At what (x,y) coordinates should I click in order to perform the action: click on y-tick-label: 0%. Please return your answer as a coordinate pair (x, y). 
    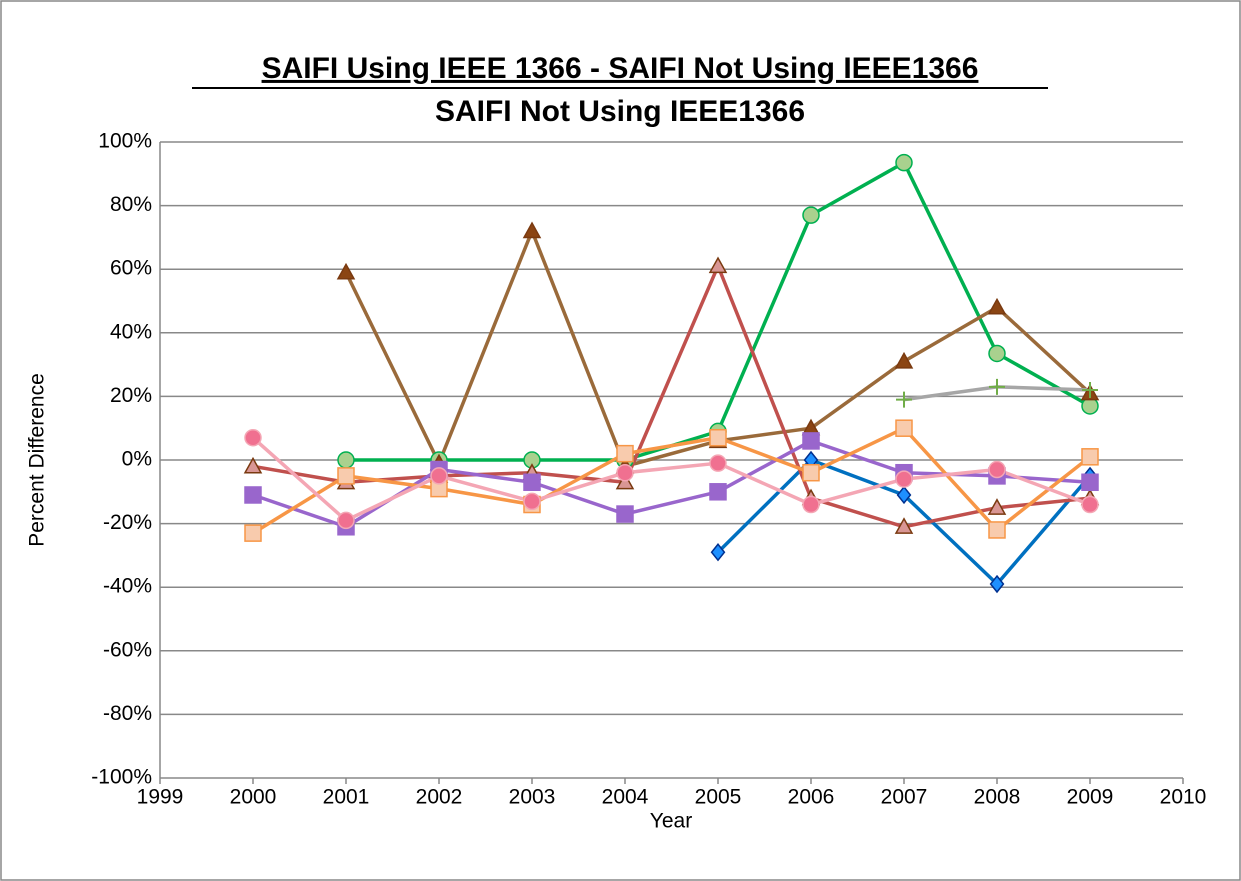
    Looking at the image, I should click on (137, 459).